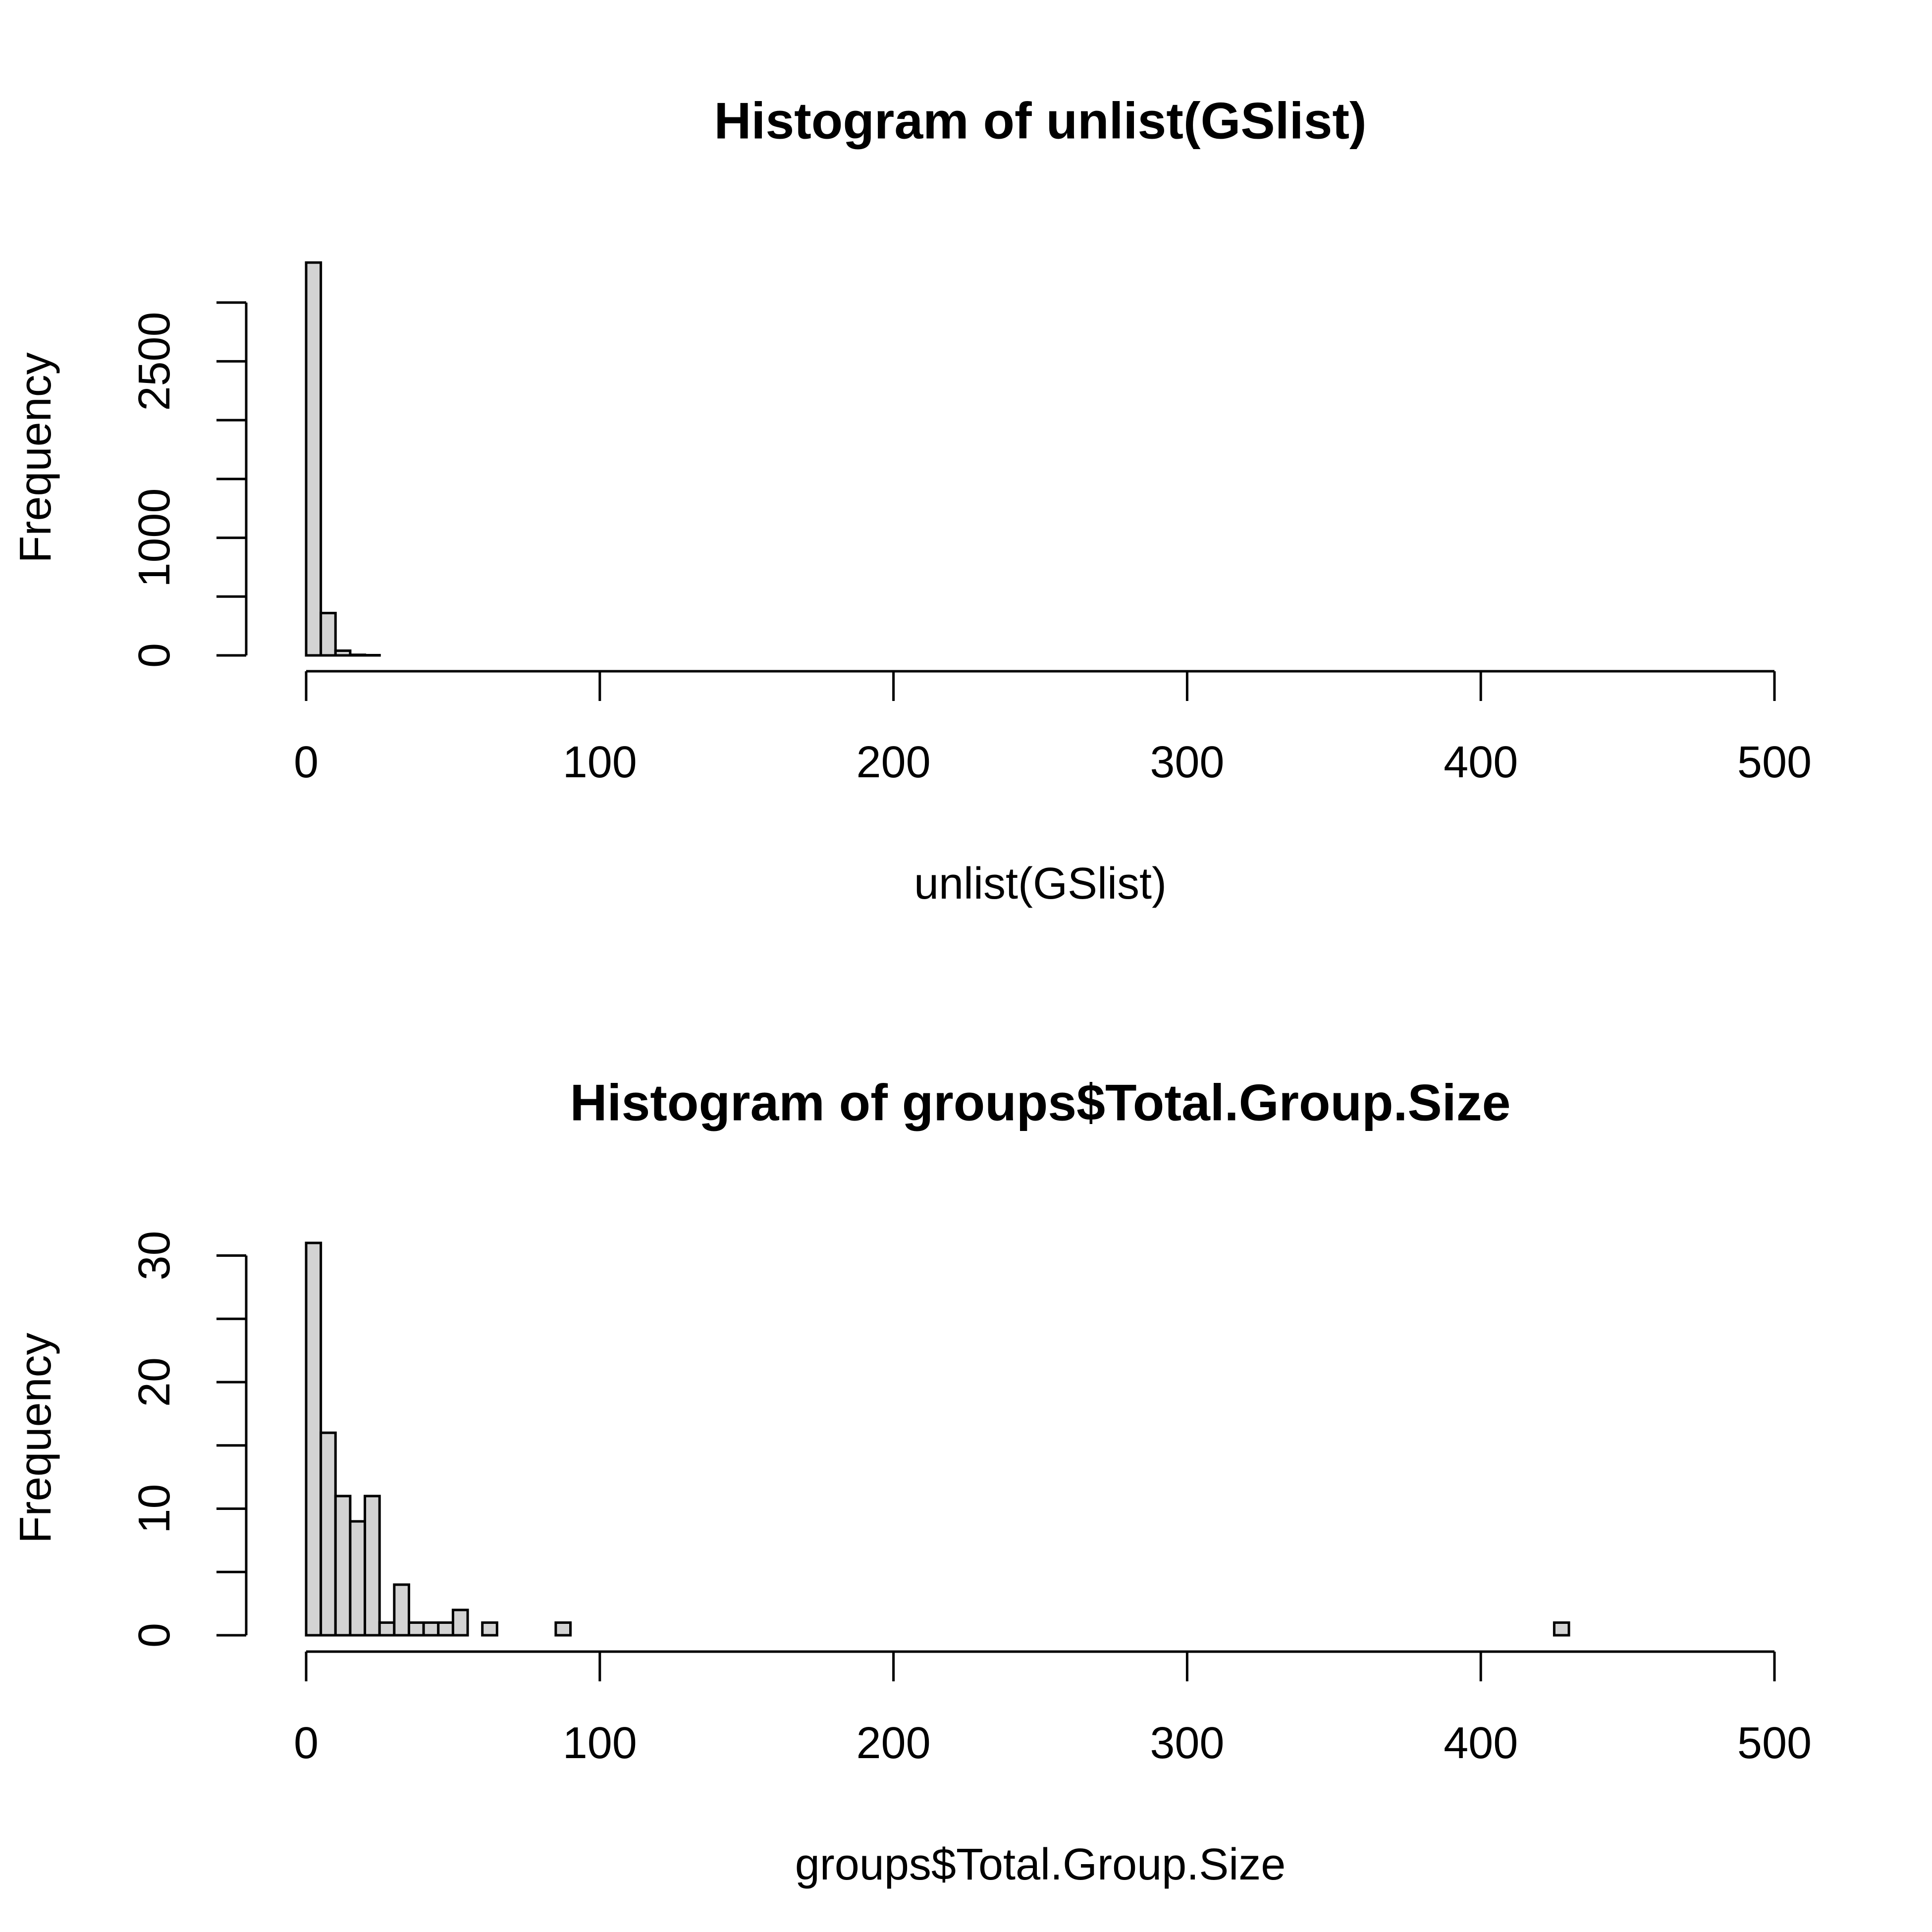 This screenshot has height=1932, width=1932. What do you see at coordinates (1040, 1865) in the screenshot?
I see `x-axis-title: groups$Total.Group.Size` at bounding box center [1040, 1865].